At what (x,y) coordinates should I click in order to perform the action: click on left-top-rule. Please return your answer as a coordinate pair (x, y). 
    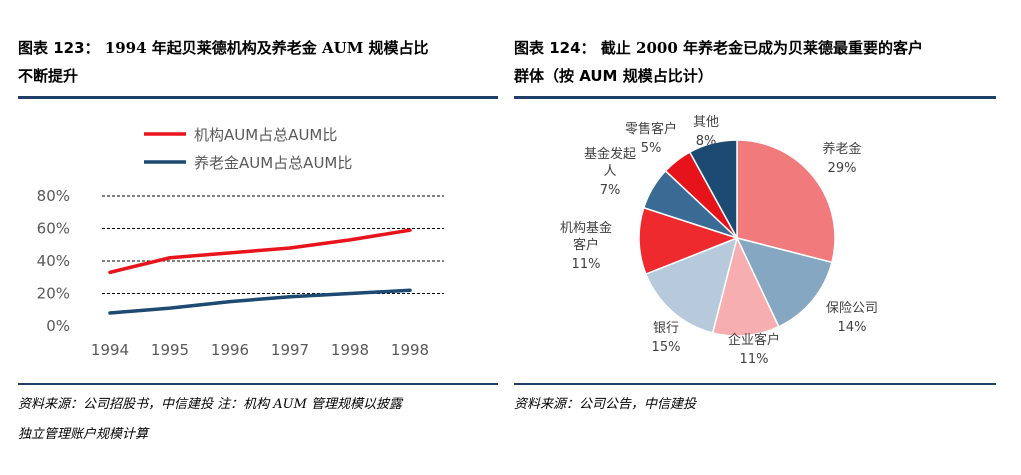
    Looking at the image, I should click on (258, 97).